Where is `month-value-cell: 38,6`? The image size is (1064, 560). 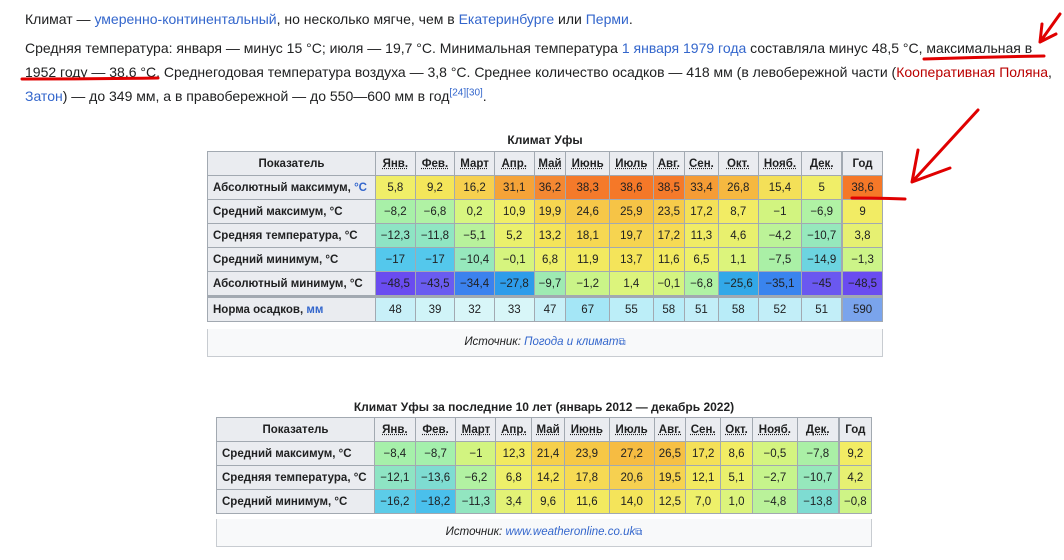
month-value-cell: 38,6 is located at coordinates (631, 187).